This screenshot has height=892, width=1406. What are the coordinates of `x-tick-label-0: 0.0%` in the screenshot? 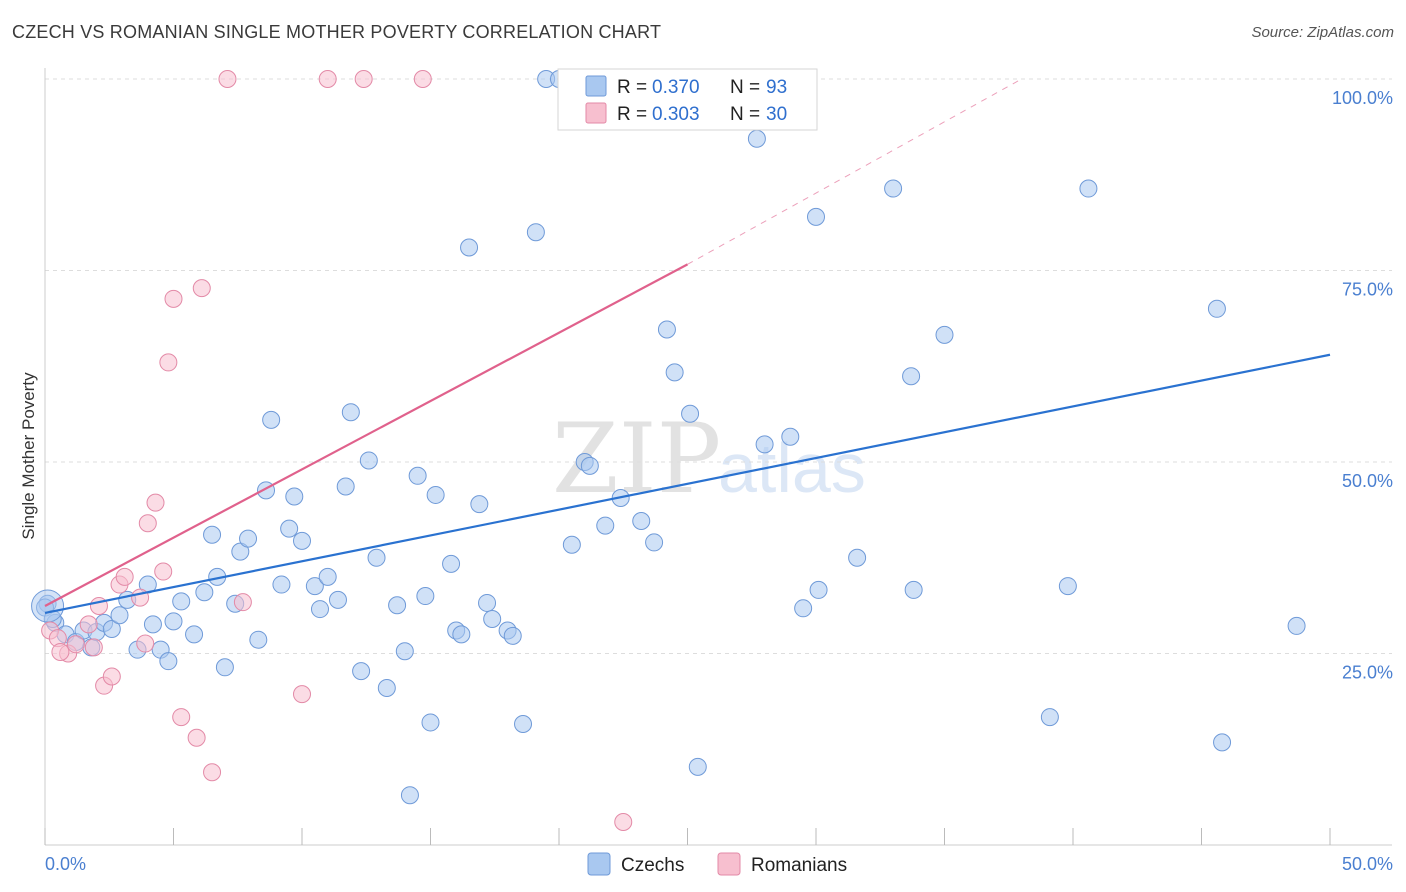 It's located at (65, 864).